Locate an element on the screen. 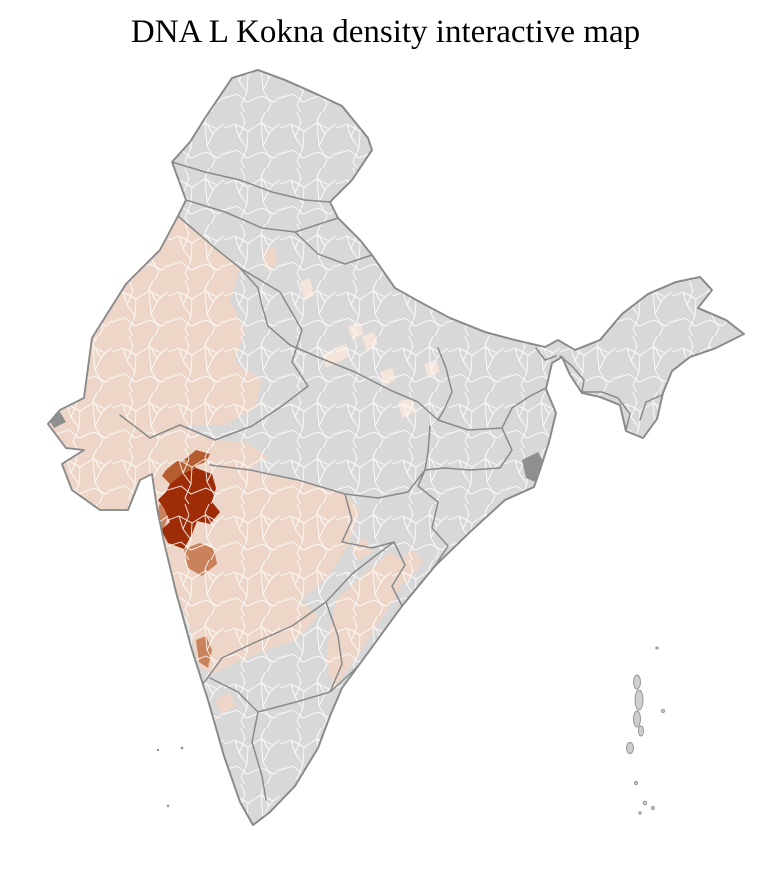  map-title: DNA L Kokna density interactive map is located at coordinates (385, 32).